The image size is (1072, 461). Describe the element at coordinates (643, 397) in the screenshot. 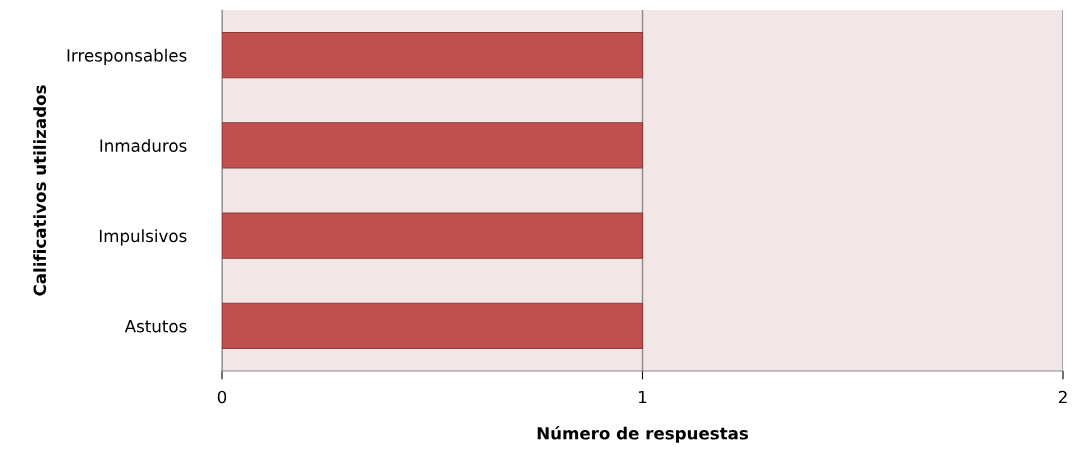

I see `x-tick-label: 1` at that location.